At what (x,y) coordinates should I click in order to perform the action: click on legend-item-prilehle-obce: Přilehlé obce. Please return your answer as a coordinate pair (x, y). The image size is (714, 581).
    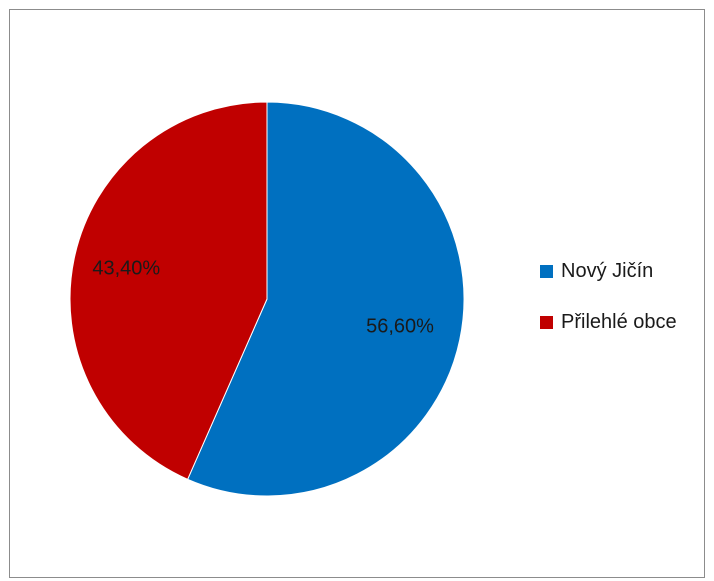
    Looking at the image, I should click on (608, 322).